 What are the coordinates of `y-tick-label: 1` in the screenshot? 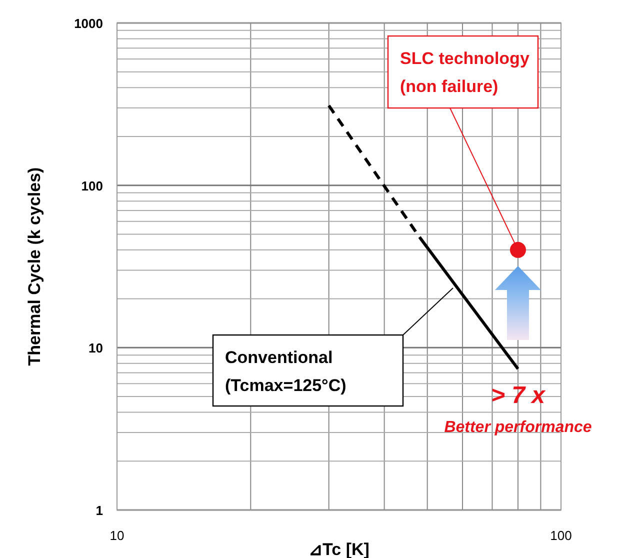 It's located at (99, 510).